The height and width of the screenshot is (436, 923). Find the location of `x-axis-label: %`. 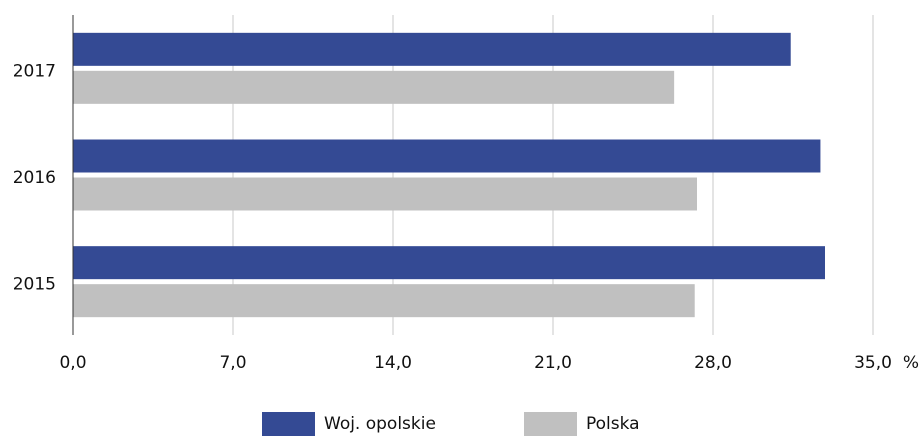

x-axis-label: % is located at coordinates (911, 363).